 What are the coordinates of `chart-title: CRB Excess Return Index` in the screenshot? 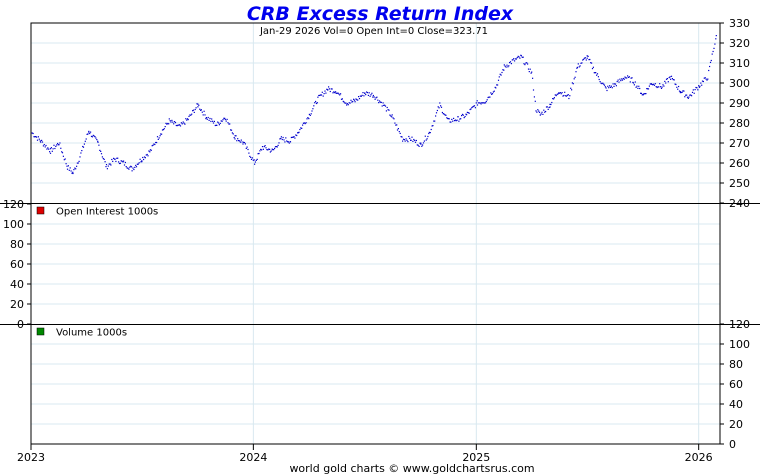 It's located at (380, 14).